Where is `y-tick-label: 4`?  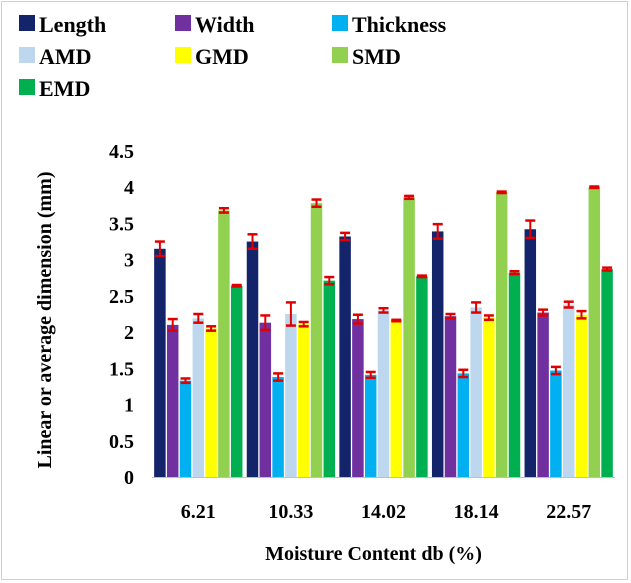
y-tick-label: 4 is located at coordinates (129, 188).